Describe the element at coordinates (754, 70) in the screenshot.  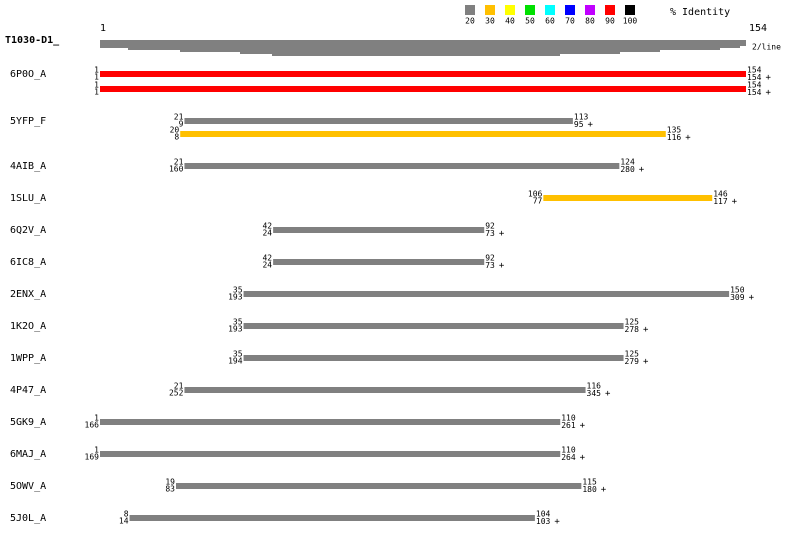
I see `query-end-label: 154` at that location.